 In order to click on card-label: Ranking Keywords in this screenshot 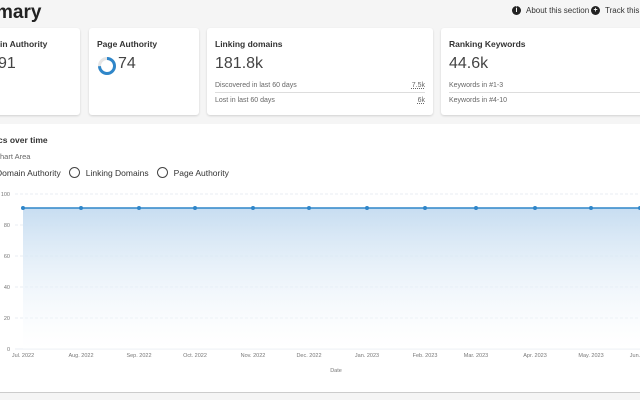, I will do `click(487, 44)`.